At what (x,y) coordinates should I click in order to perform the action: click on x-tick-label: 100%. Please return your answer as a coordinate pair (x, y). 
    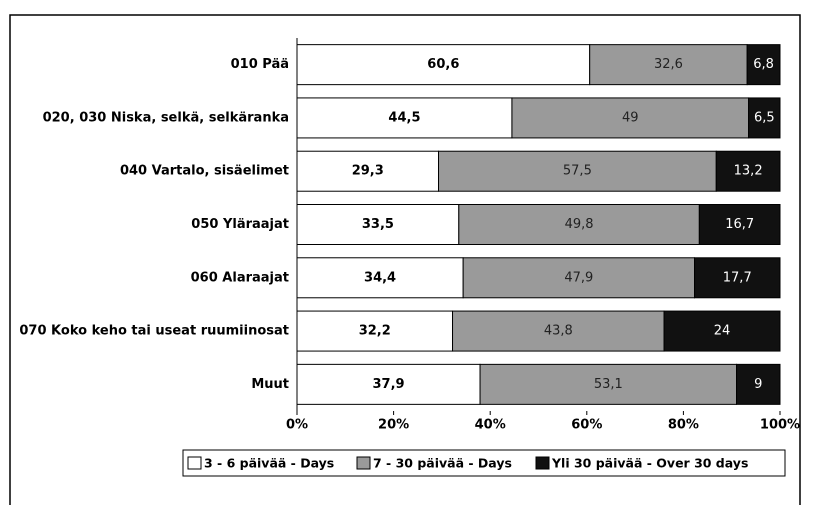
    Looking at the image, I should click on (780, 425).